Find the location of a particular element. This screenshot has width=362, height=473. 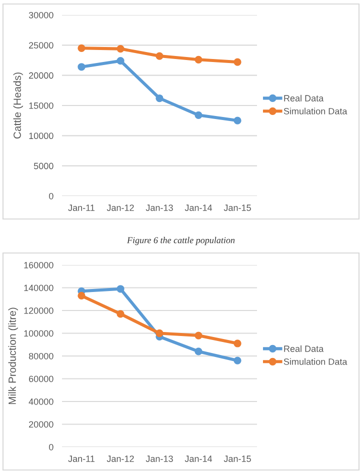

y-tick-label: 80000 is located at coordinates (41, 356).